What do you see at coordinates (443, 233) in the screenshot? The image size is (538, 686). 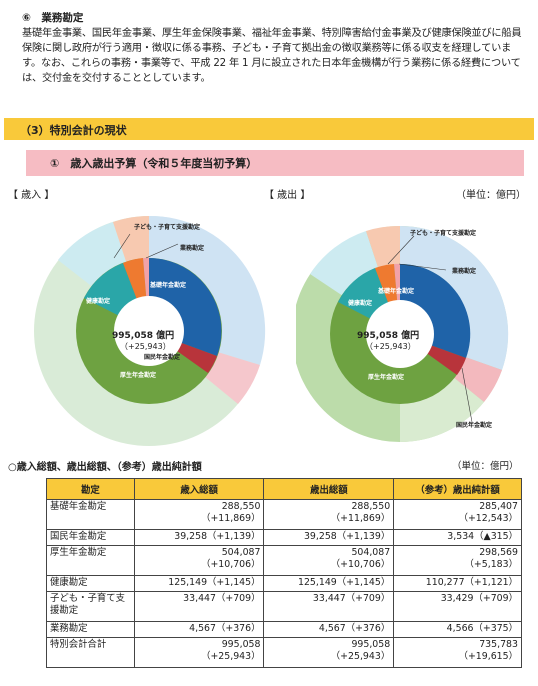 I see `expenditure-callout-kodomo: 子ども・子育て支援勘定` at bounding box center [443, 233].